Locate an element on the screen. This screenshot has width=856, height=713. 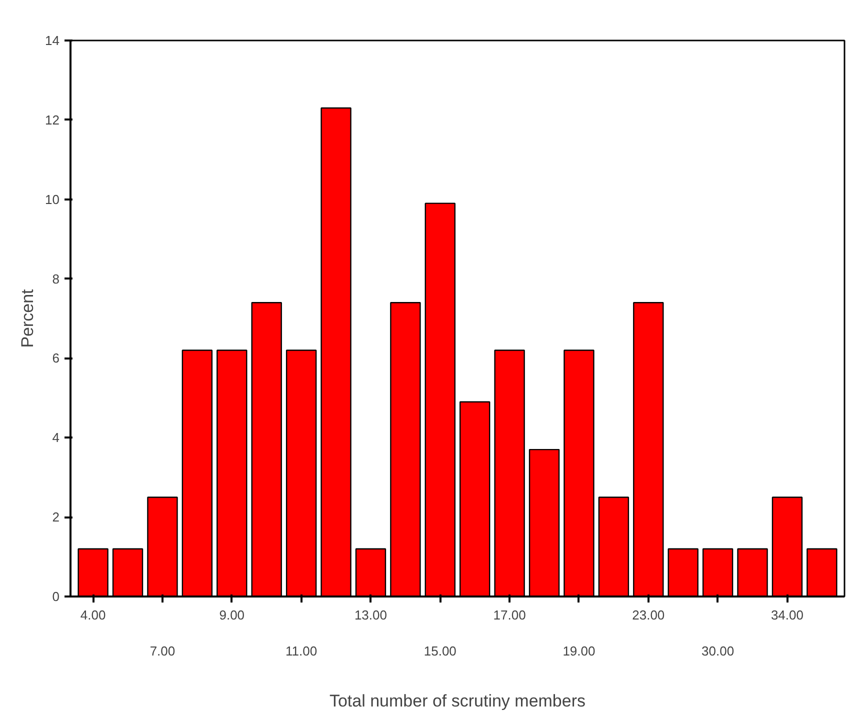
x-tick-label: 17.00 is located at coordinates (509, 615).